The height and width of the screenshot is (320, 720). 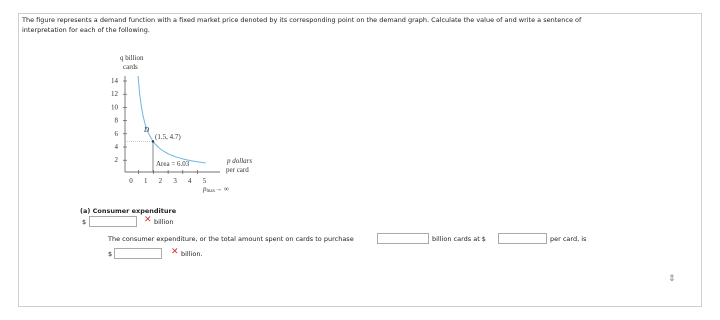 I want to click on y-tick-label: 12, so click(x=115, y=94).